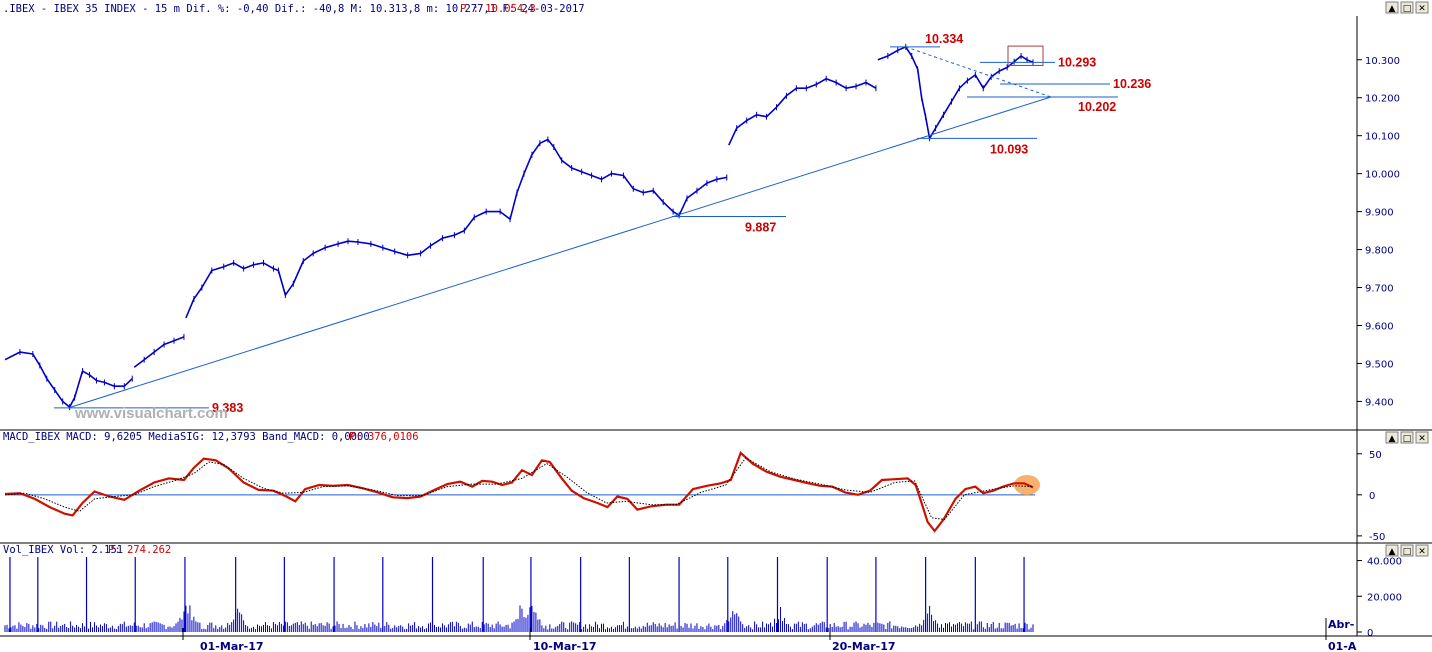 The width and height of the screenshot is (1432, 652). Describe the element at coordinates (227, 408) in the screenshot. I see `level-label: 9.383` at that location.